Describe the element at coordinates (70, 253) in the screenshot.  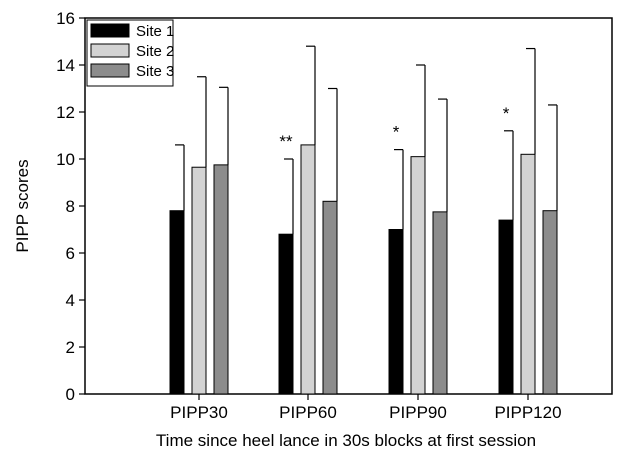
I see `y-tick-label: 6` at that location.